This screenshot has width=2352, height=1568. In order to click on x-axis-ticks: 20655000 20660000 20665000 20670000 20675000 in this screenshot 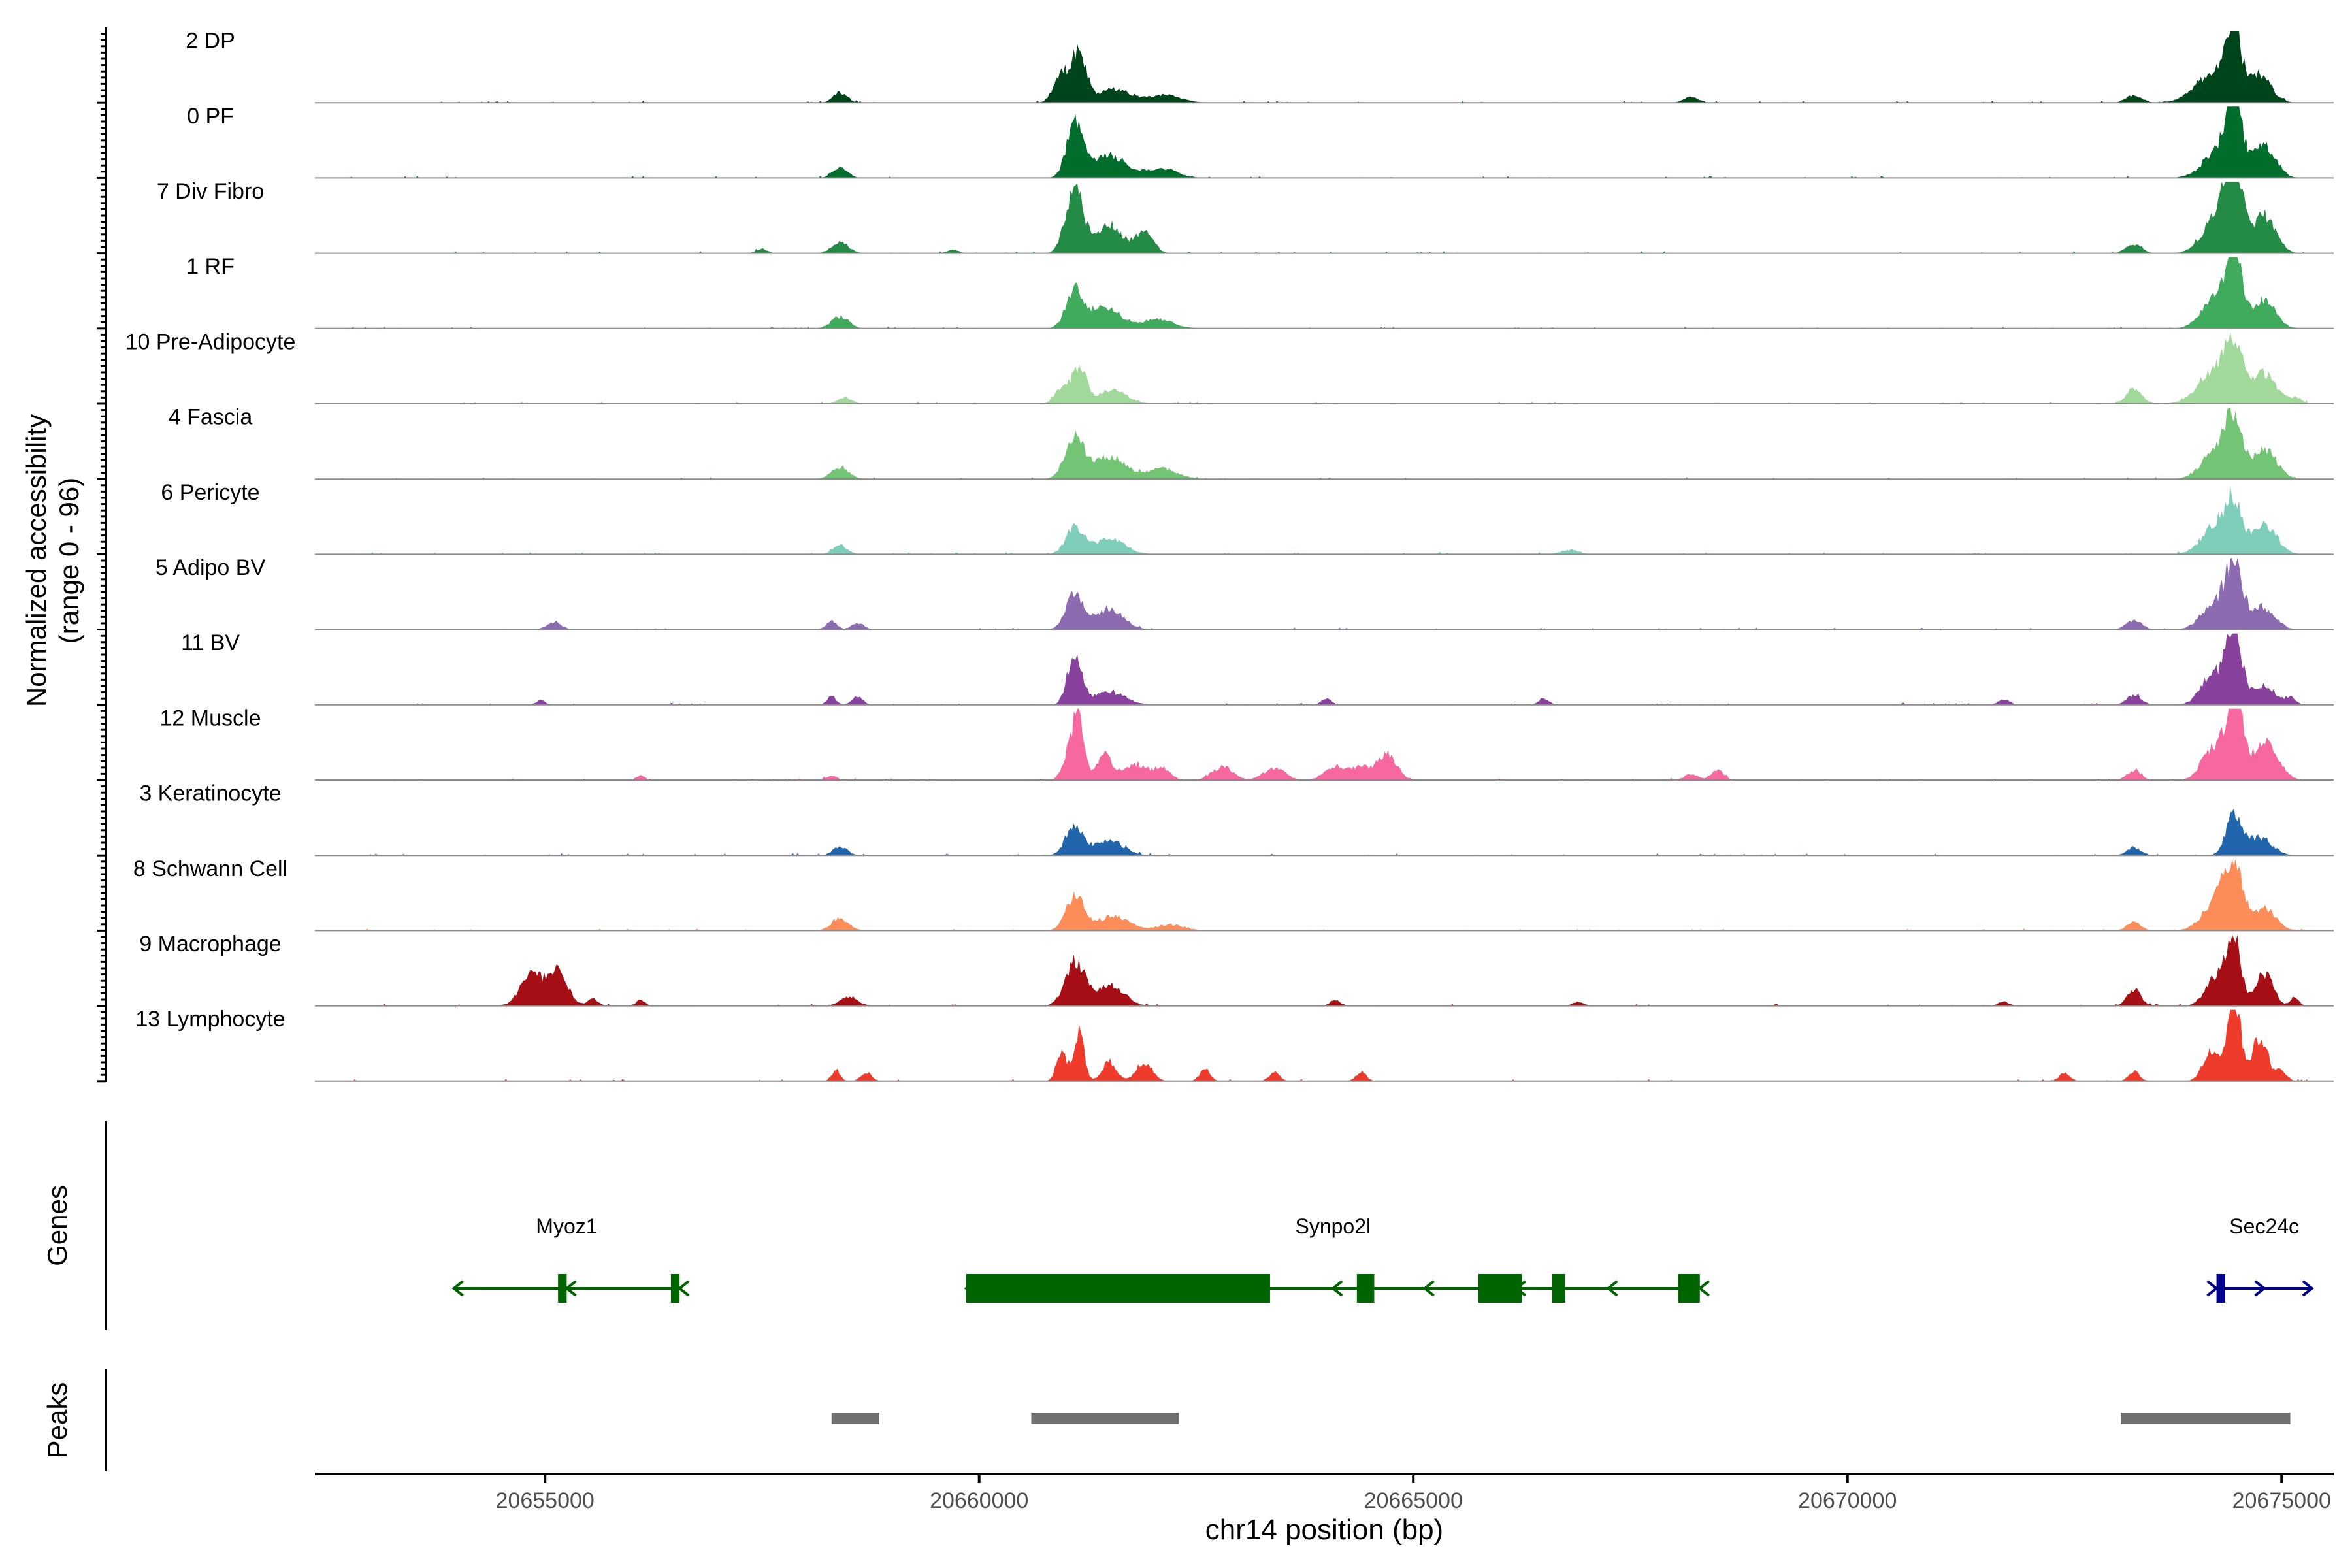, I will do `click(1413, 1493)`.